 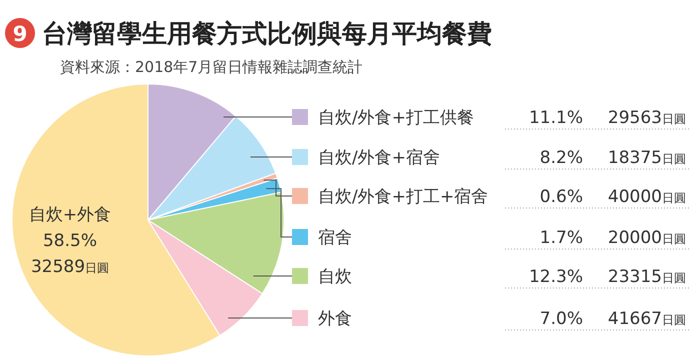 I want to click on data-label: 12.3%, so click(x=555, y=277).